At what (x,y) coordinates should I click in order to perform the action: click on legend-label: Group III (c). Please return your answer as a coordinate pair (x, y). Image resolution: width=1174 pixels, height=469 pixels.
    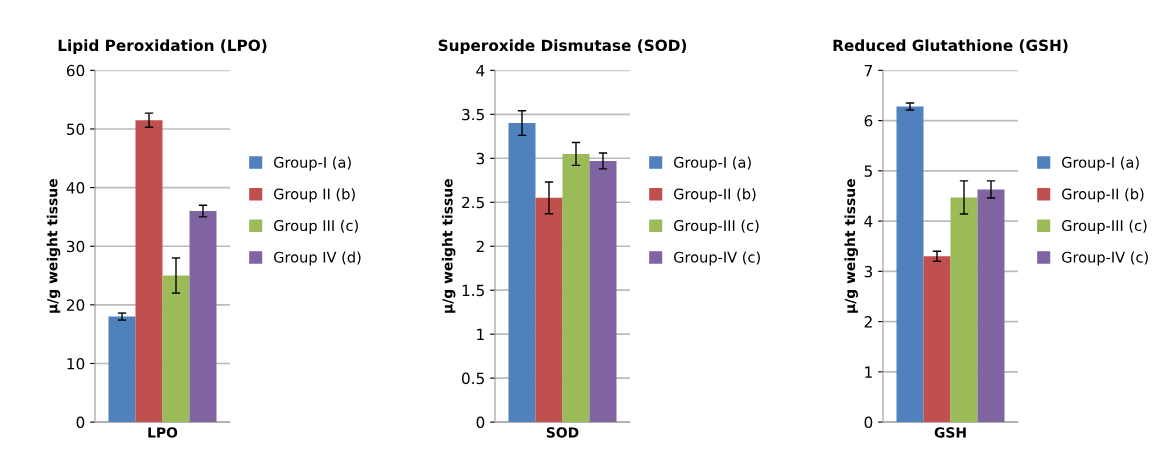
    Looking at the image, I should click on (316, 226).